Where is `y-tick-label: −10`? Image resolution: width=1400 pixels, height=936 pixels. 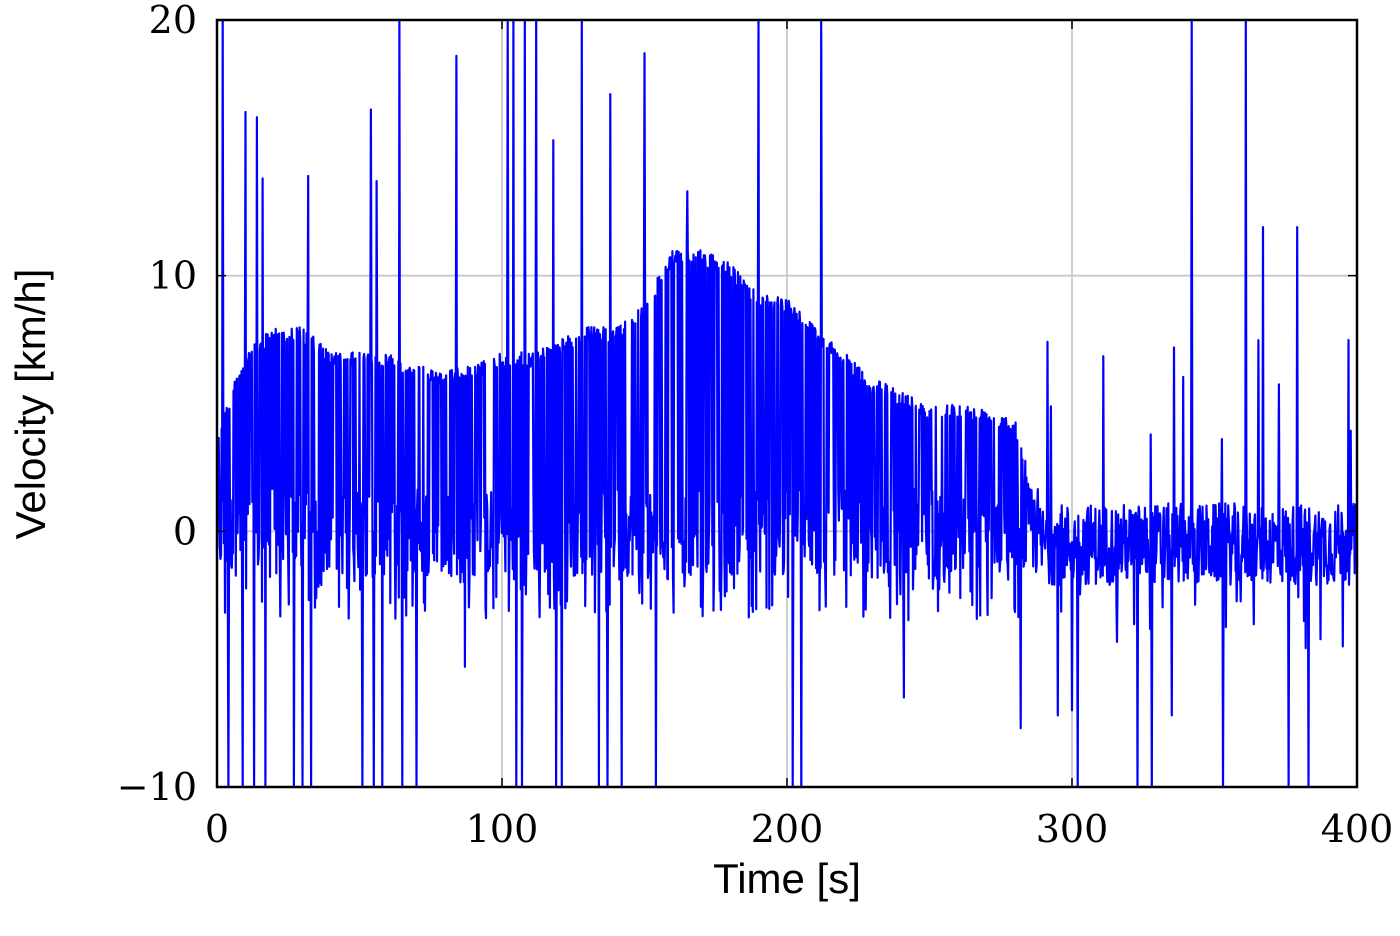
y-tick-label: −10 is located at coordinates (157, 787).